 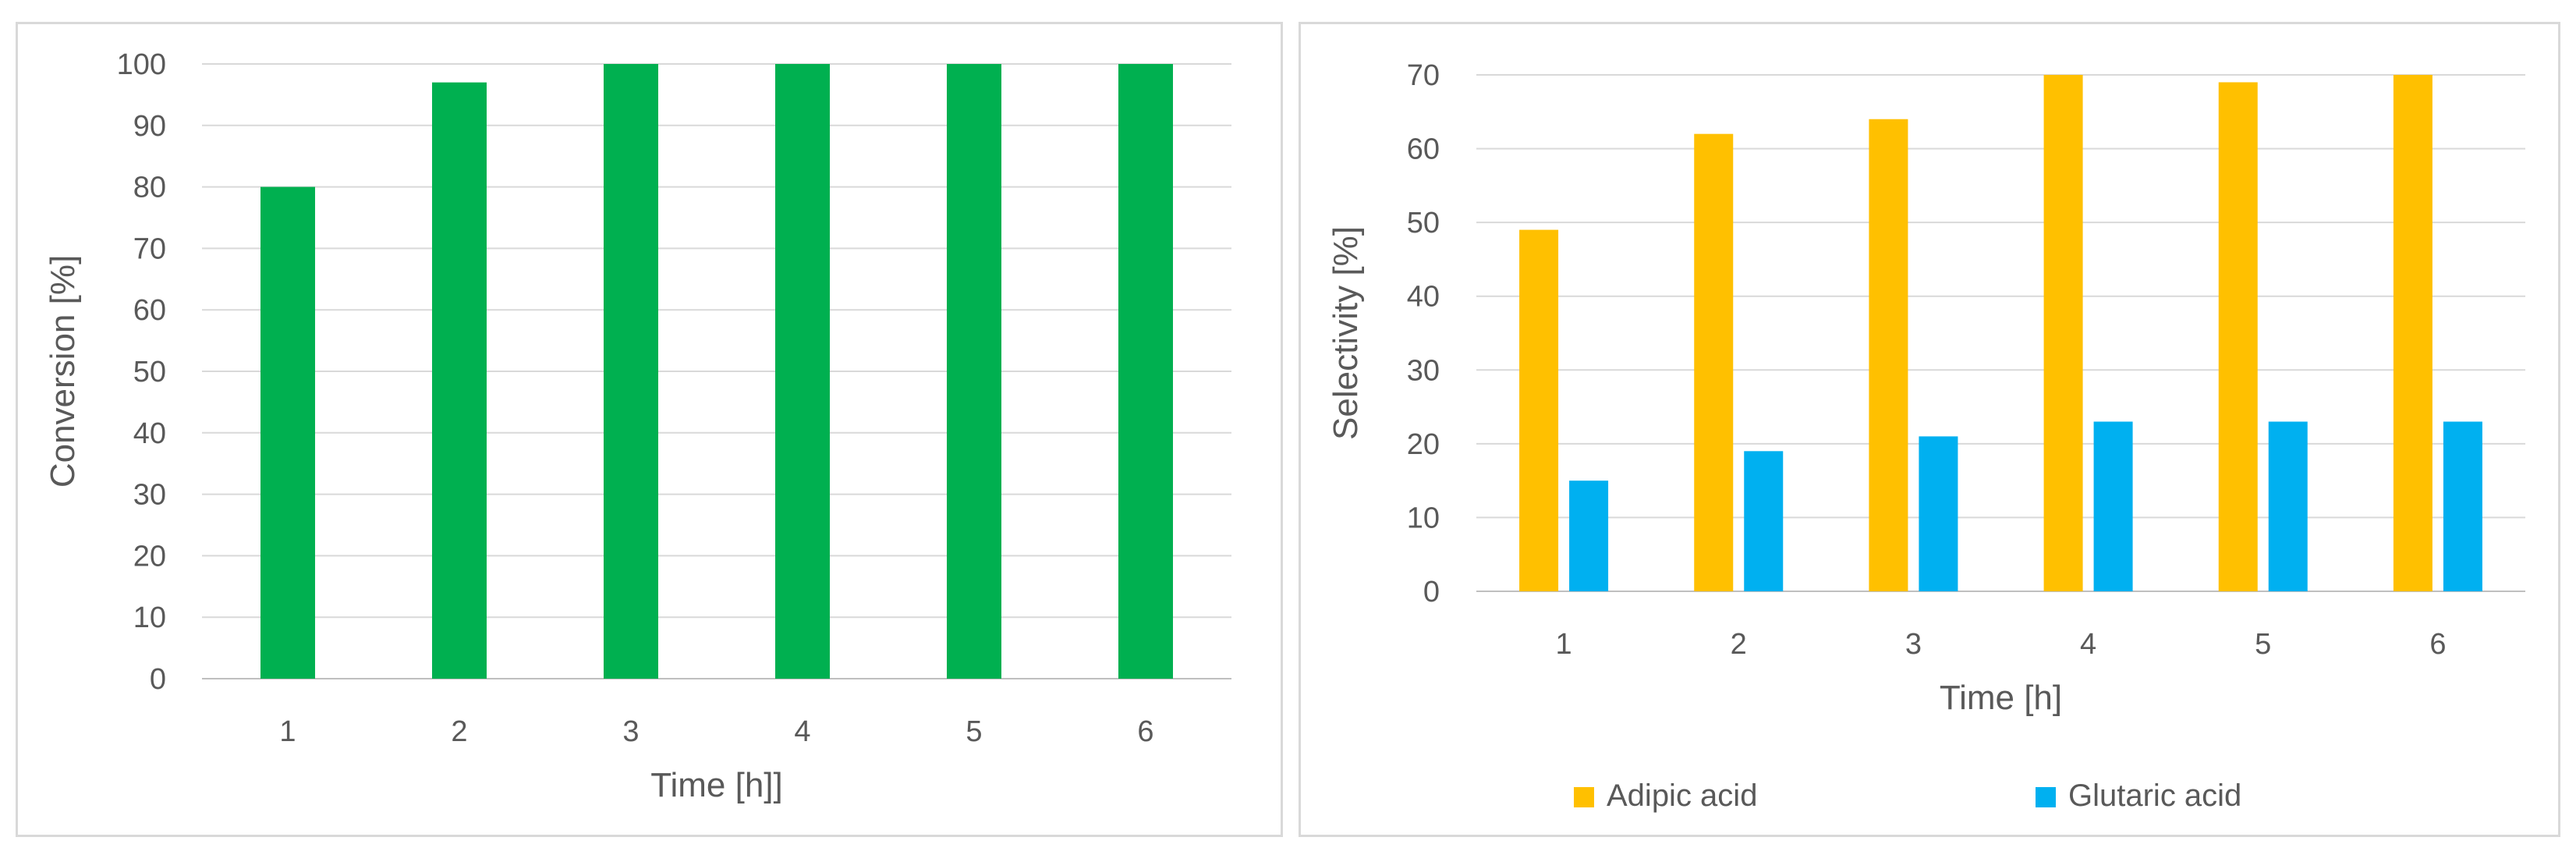 What do you see at coordinates (149, 248) in the screenshot?
I see `conversion-y-tick-label: 70` at bounding box center [149, 248].